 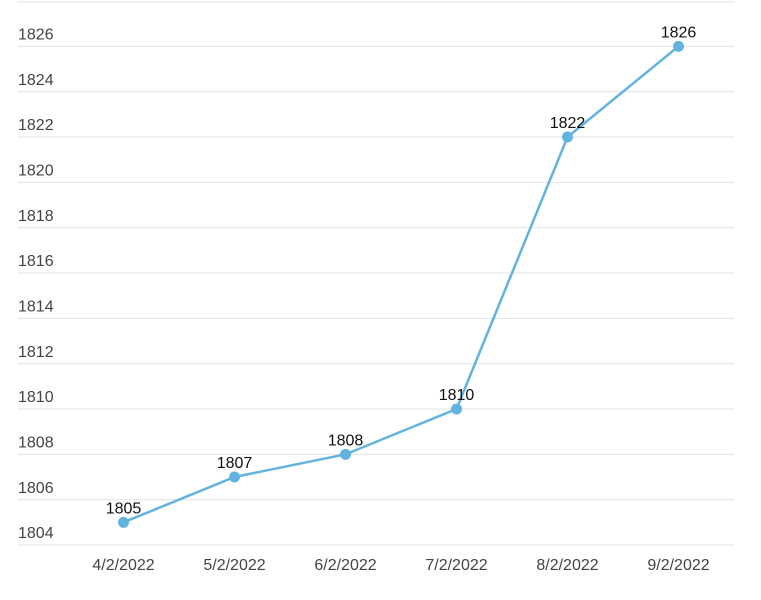 What do you see at coordinates (679, 33) in the screenshot?
I see `data-label: 1826` at bounding box center [679, 33].